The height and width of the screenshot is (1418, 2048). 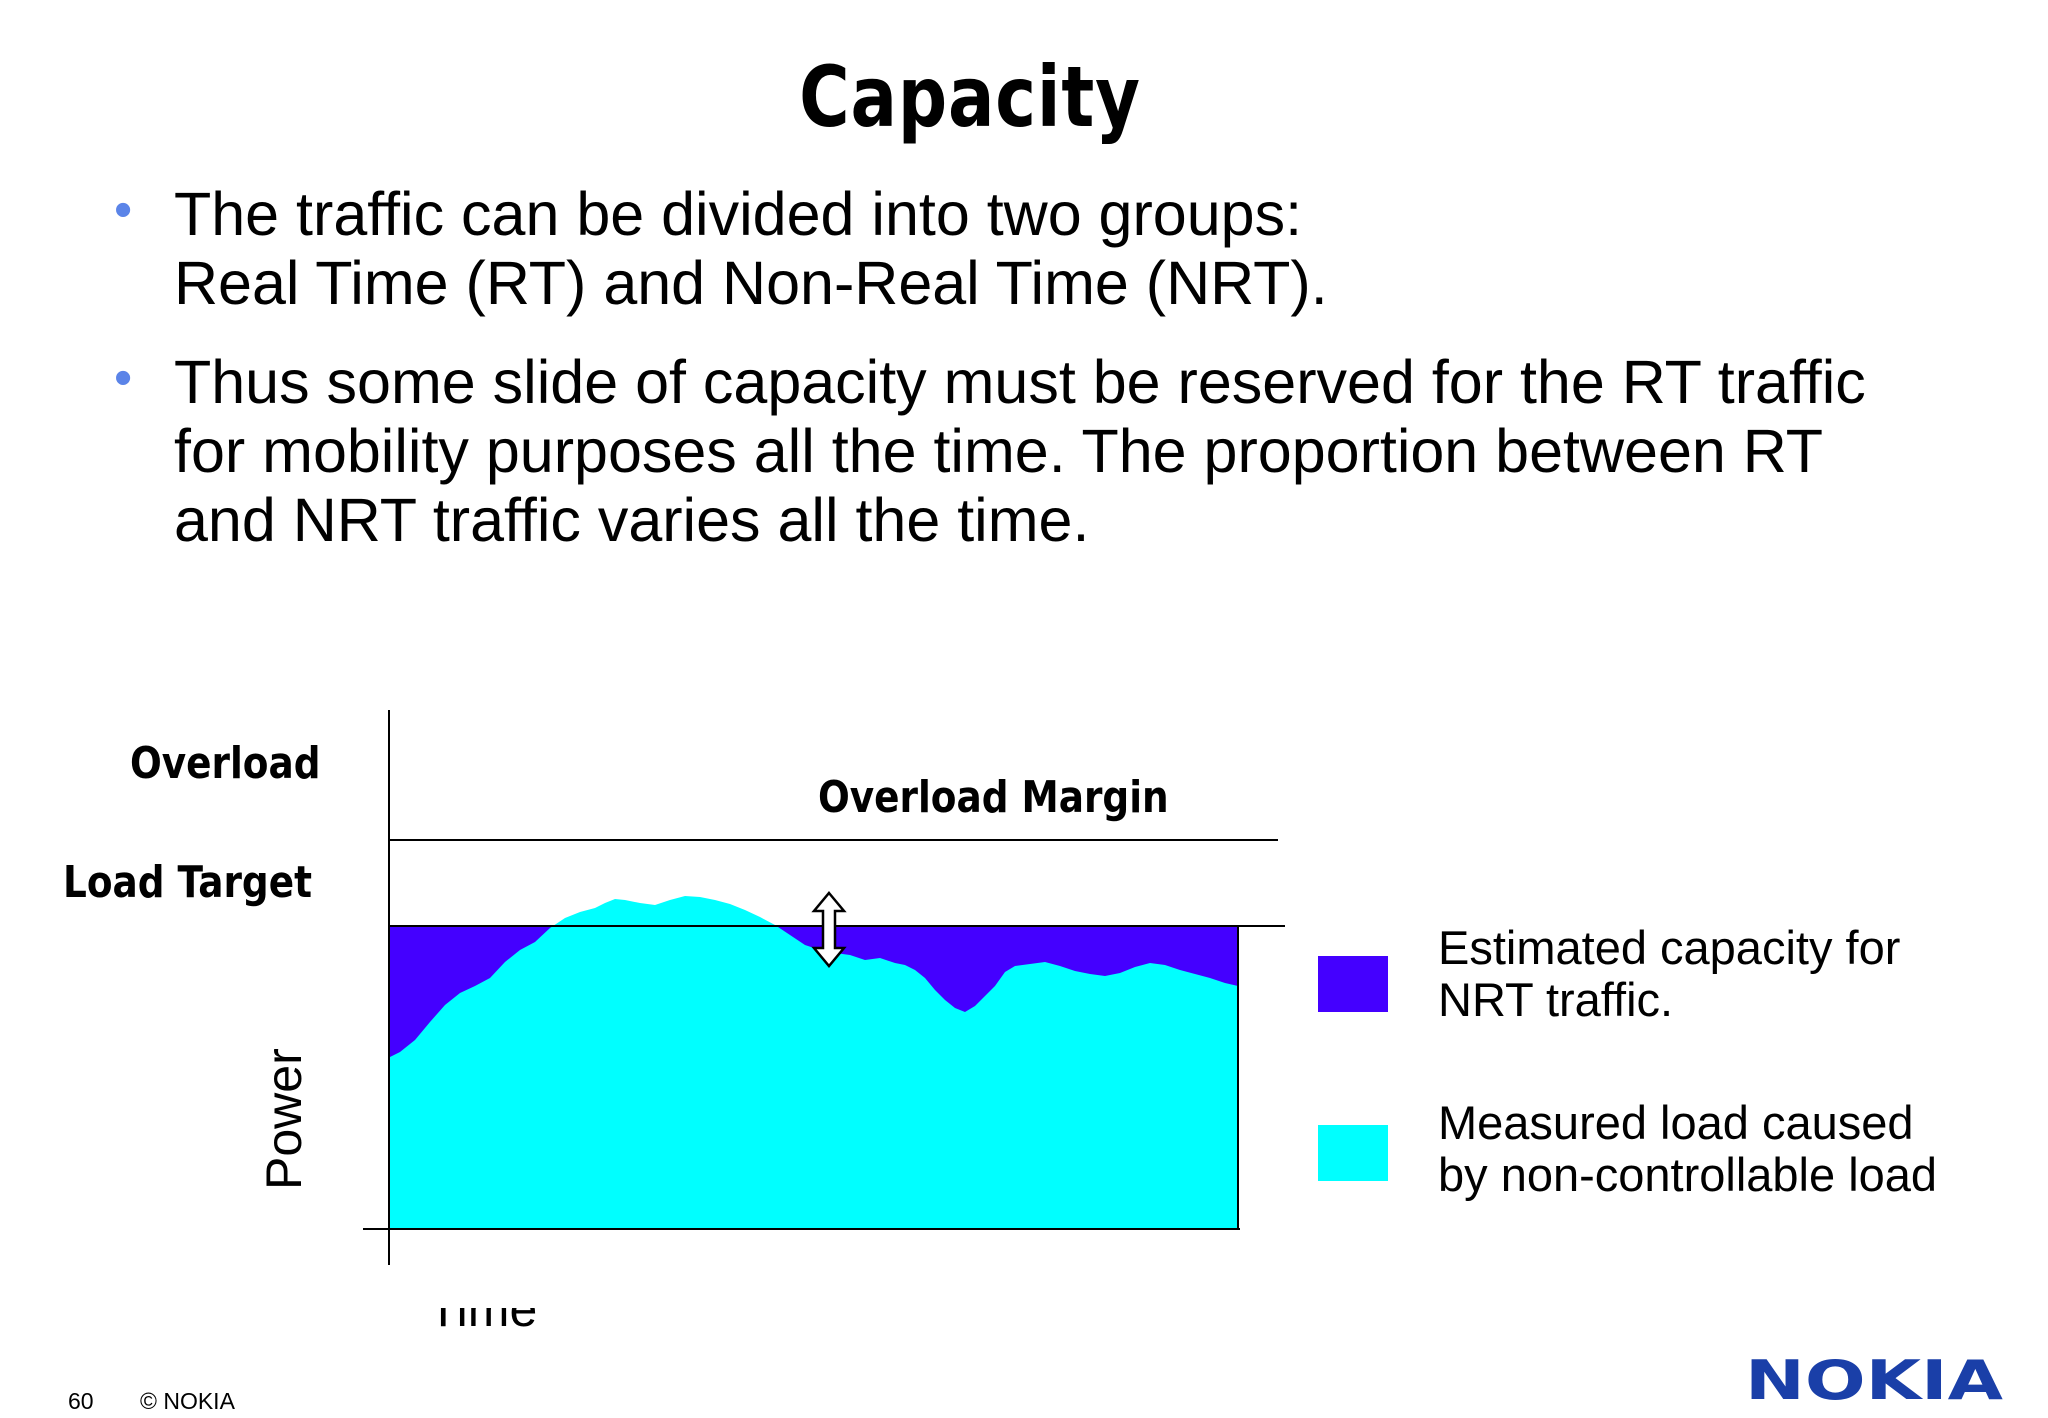 I want to click on measured-load-area, so click(x=813, y=1062).